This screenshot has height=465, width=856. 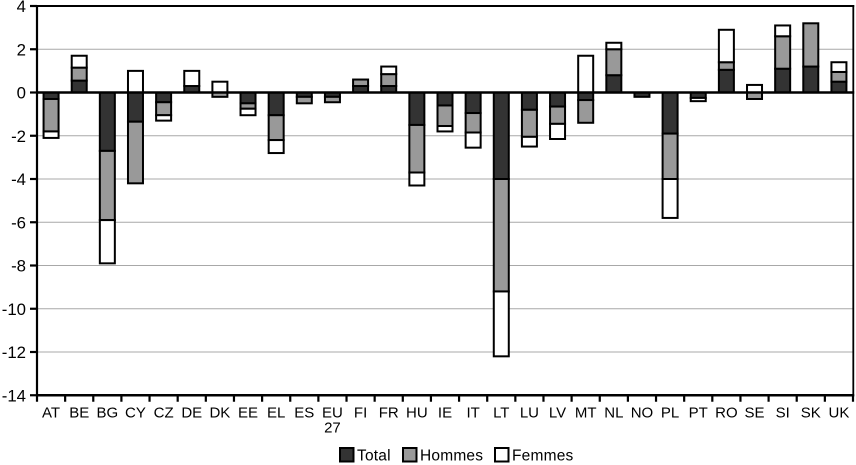 I want to click on svg-text: LU, so click(x=529, y=413).